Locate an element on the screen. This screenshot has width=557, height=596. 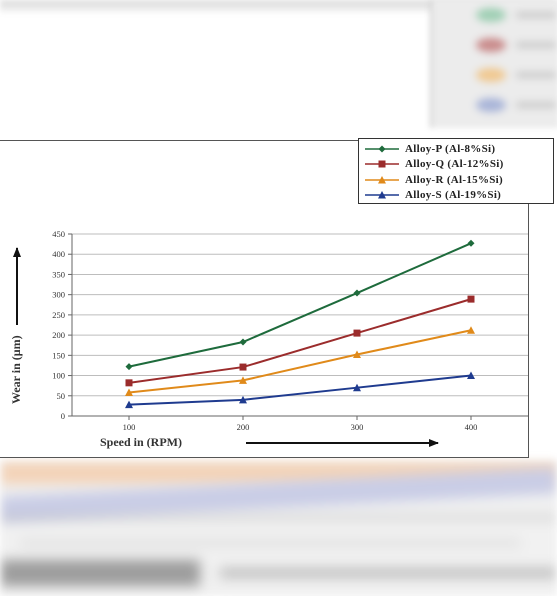
legend-label-alloy-r: Alloy-R (Al-15%Si) is located at coordinates (454, 179).